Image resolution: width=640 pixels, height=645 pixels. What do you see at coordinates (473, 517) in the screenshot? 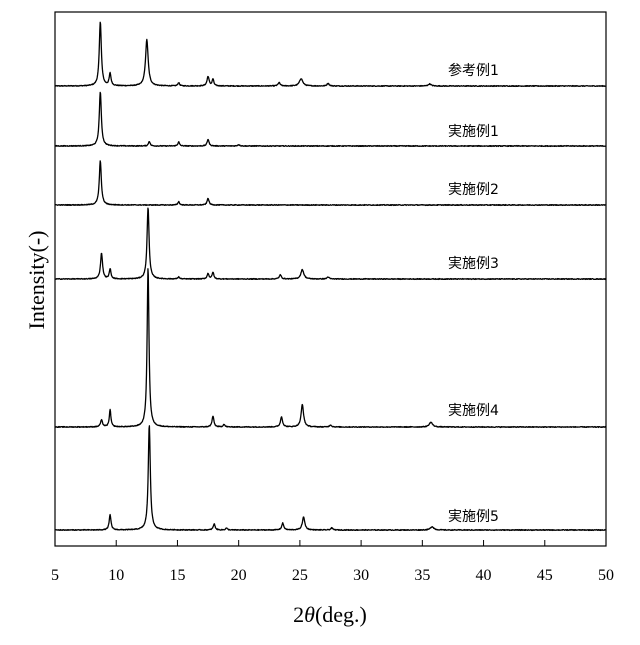
I see `series-label: 実施例5` at bounding box center [473, 517].